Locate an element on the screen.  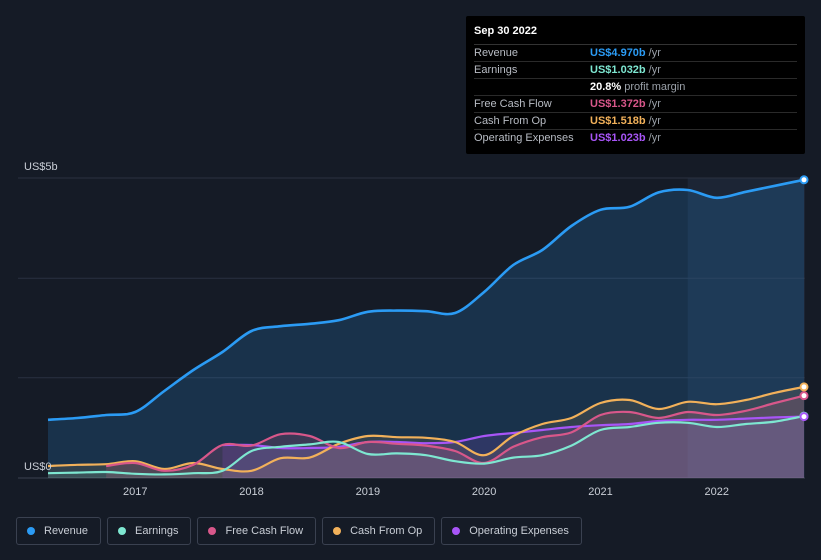
x-tick-label: 2021 is located at coordinates (600, 492).